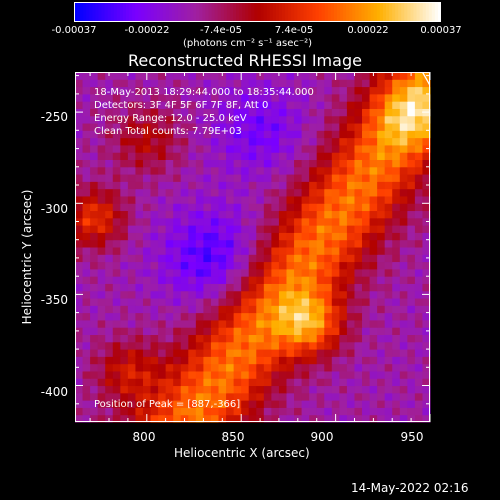  I want to click on y-tick-label: -350, so click(54, 300).